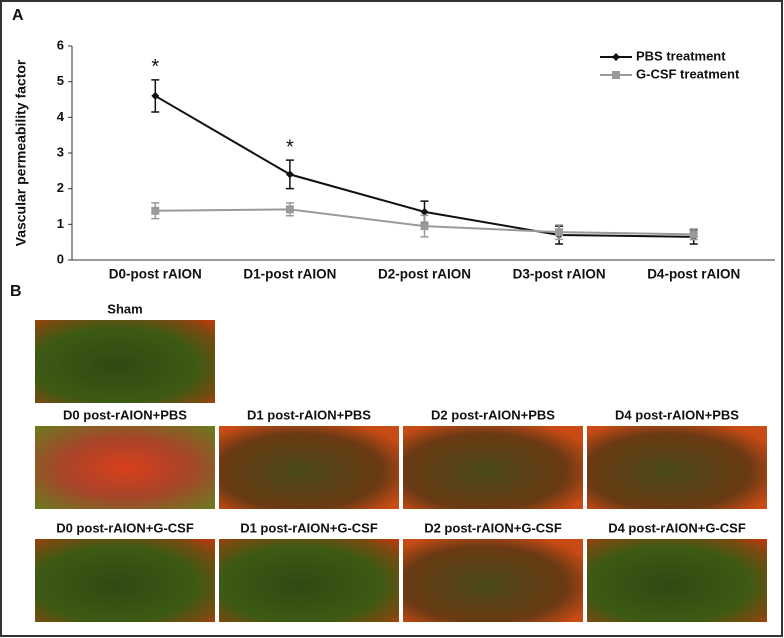 The height and width of the screenshot is (638, 784). Describe the element at coordinates (18, 15) in the screenshot. I see `panel-label: A` at that location.